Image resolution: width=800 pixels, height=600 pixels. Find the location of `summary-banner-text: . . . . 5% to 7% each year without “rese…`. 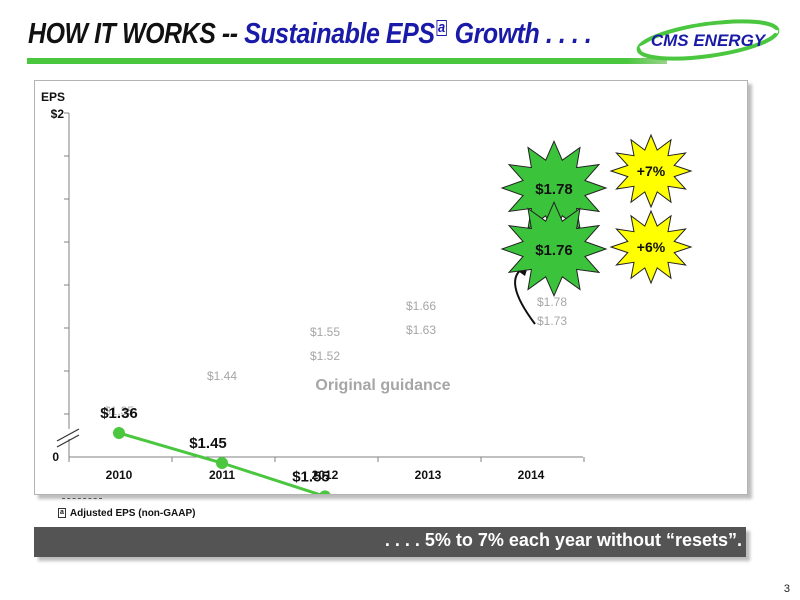

summary-banner-text: . . . . 5% to 7% each year without “rese… is located at coordinates (563, 540).